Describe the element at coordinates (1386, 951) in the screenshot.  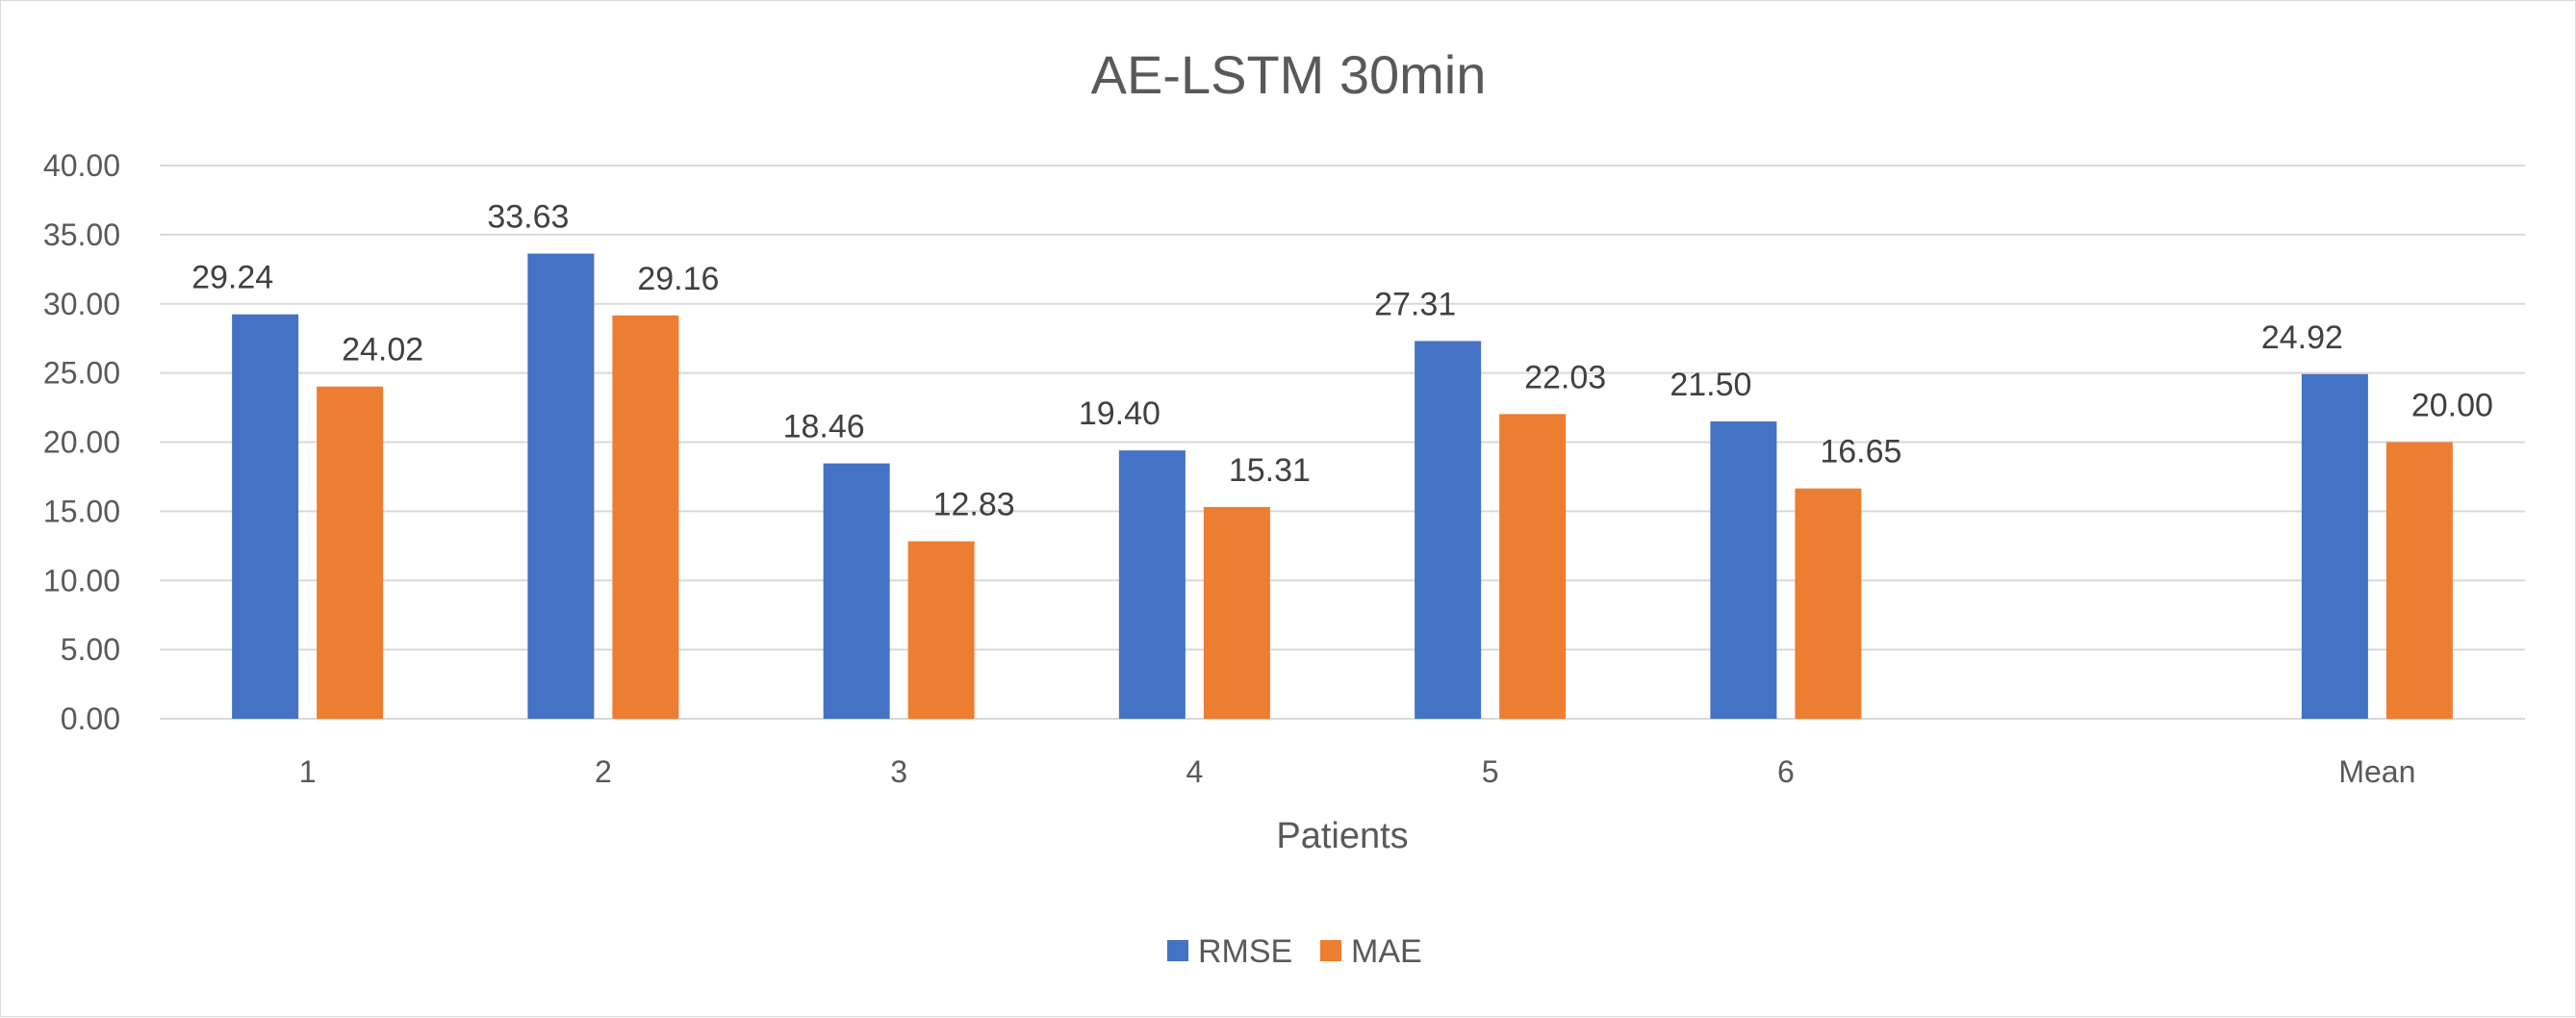
I see `legend-label-mae: MAE` at that location.